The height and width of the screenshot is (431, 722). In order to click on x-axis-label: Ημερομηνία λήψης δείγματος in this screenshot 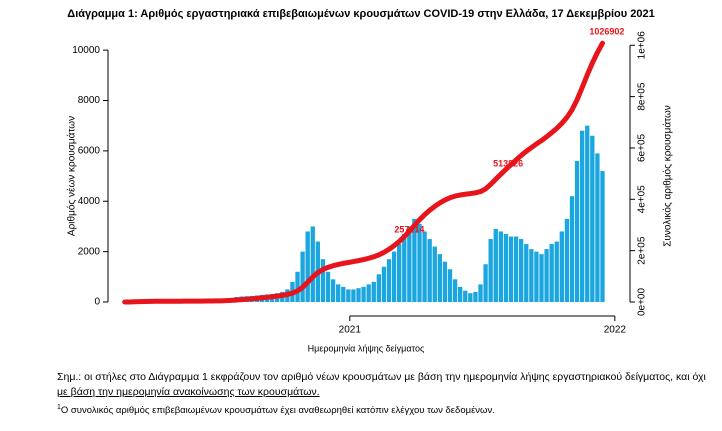, I will do `click(366, 348)`.